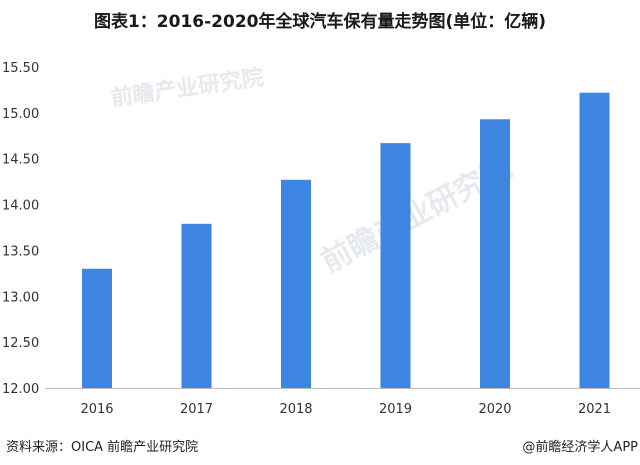  Describe the element at coordinates (295, 409) in the screenshot. I see `x-tick-label: 2018` at that location.